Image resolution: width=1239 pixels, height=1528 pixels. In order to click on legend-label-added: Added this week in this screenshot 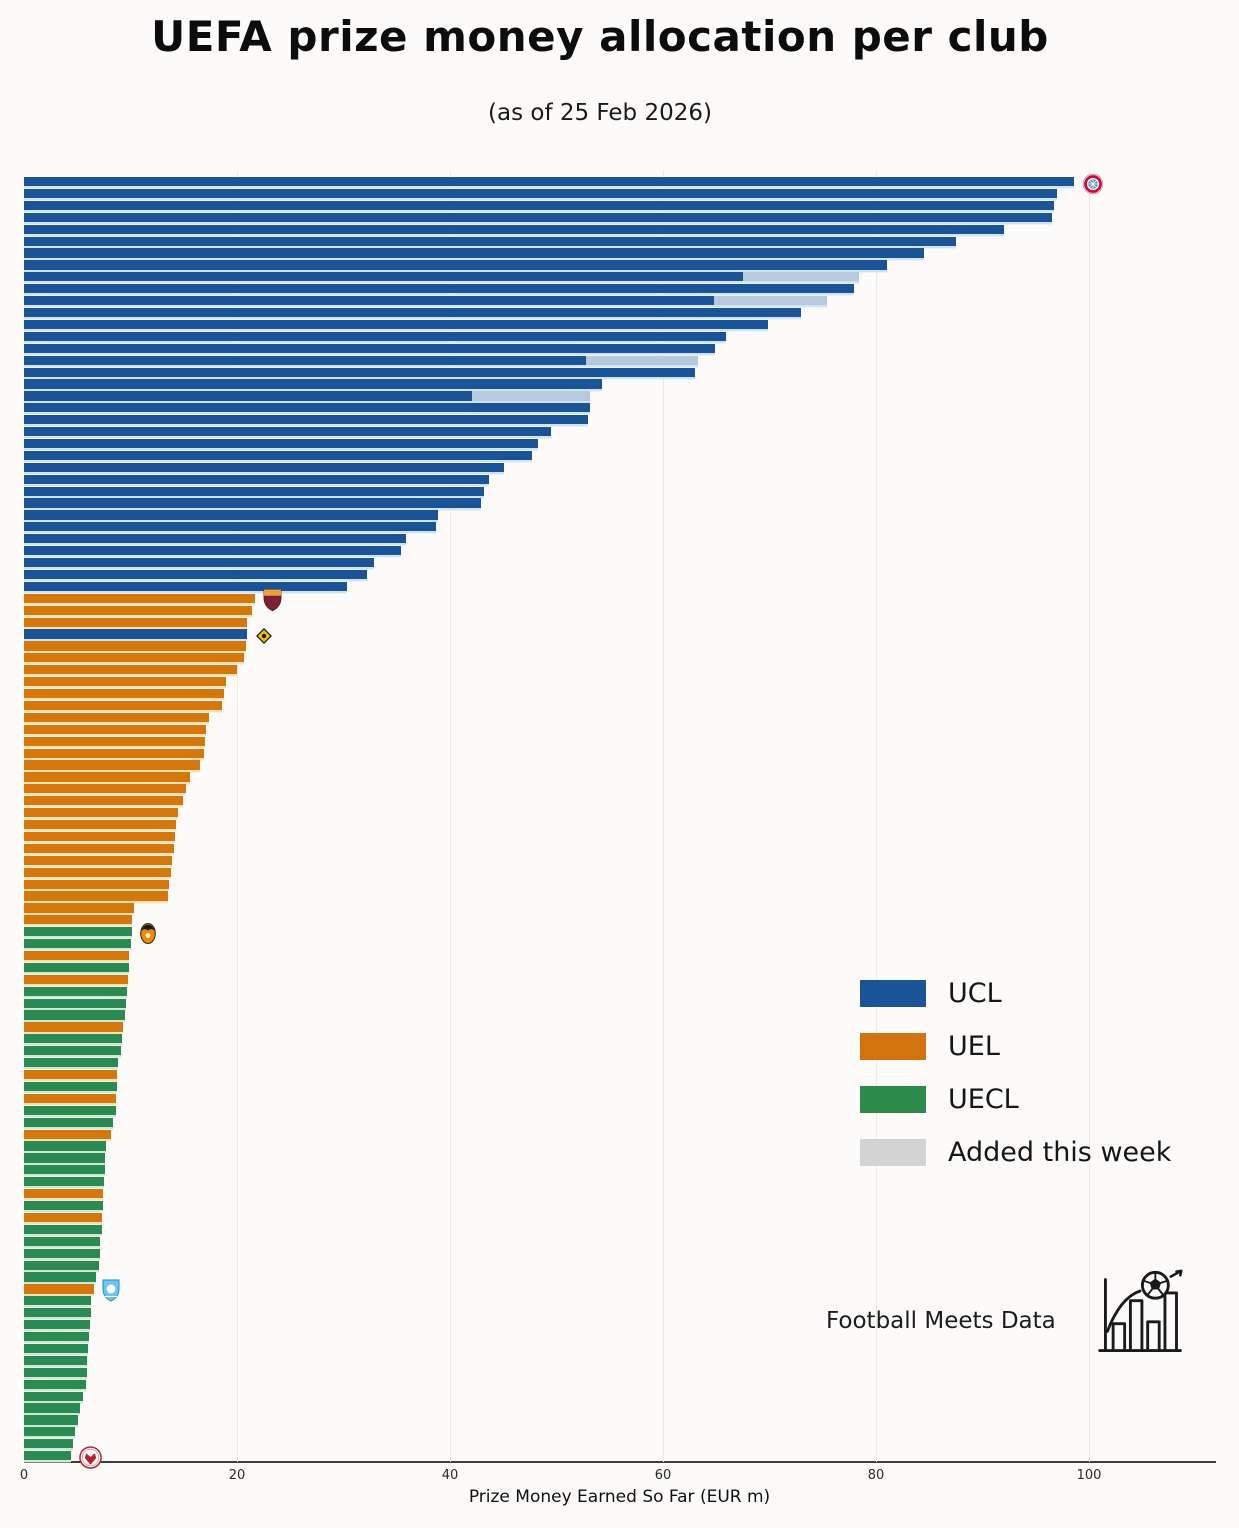, I will do `click(1060, 1152)`.